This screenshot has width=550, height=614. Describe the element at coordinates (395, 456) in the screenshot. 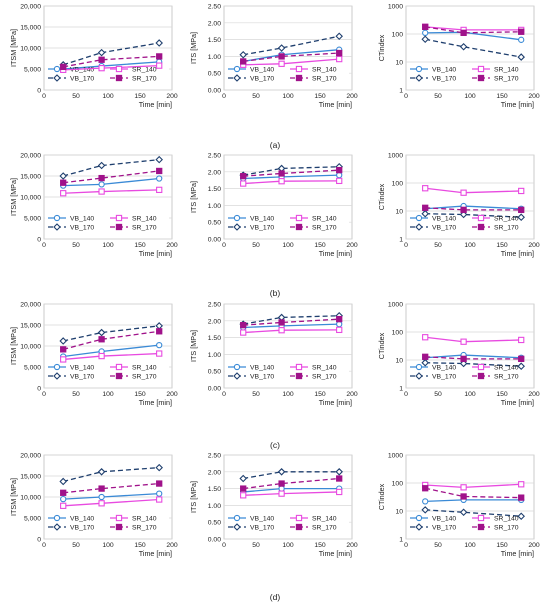

I see `y-tick-label: 1000` at that location.